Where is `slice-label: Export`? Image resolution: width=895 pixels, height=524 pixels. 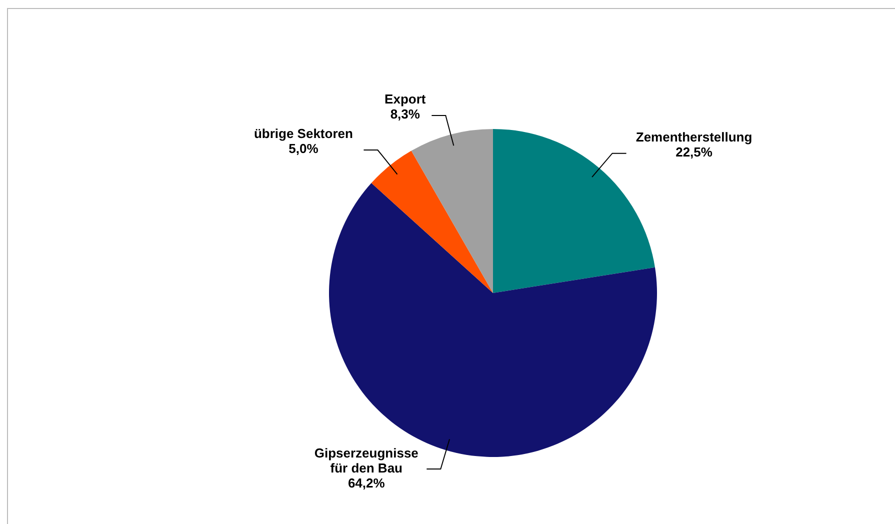 slice-label: Export is located at coordinates (405, 99).